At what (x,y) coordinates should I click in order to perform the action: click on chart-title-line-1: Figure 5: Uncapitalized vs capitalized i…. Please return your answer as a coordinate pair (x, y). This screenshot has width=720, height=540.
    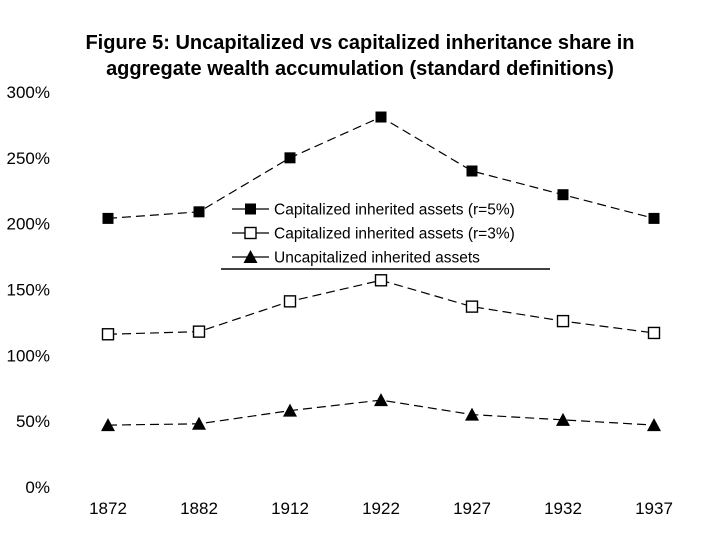
    Looking at the image, I should click on (360, 43).